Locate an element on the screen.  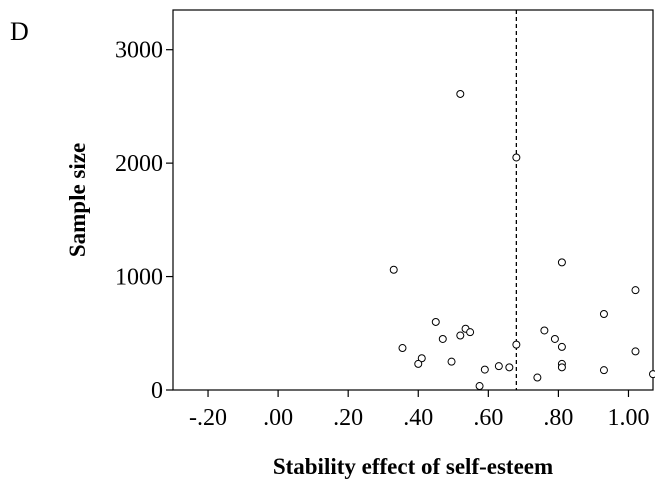
x-tick-label: .60 is located at coordinates (488, 418).